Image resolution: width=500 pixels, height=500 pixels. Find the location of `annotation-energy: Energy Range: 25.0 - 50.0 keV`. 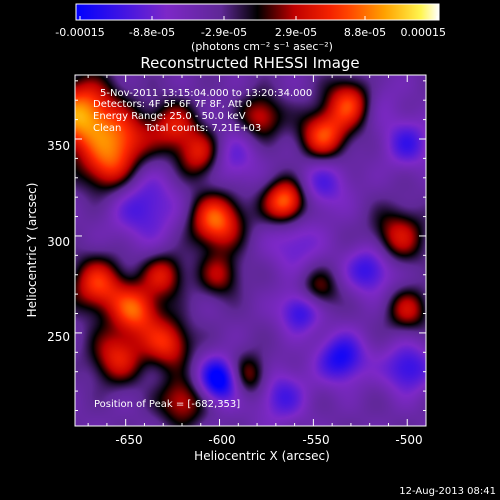

annotation-energy: Energy Range: 25.0 - 50.0 keV is located at coordinates (169, 116).